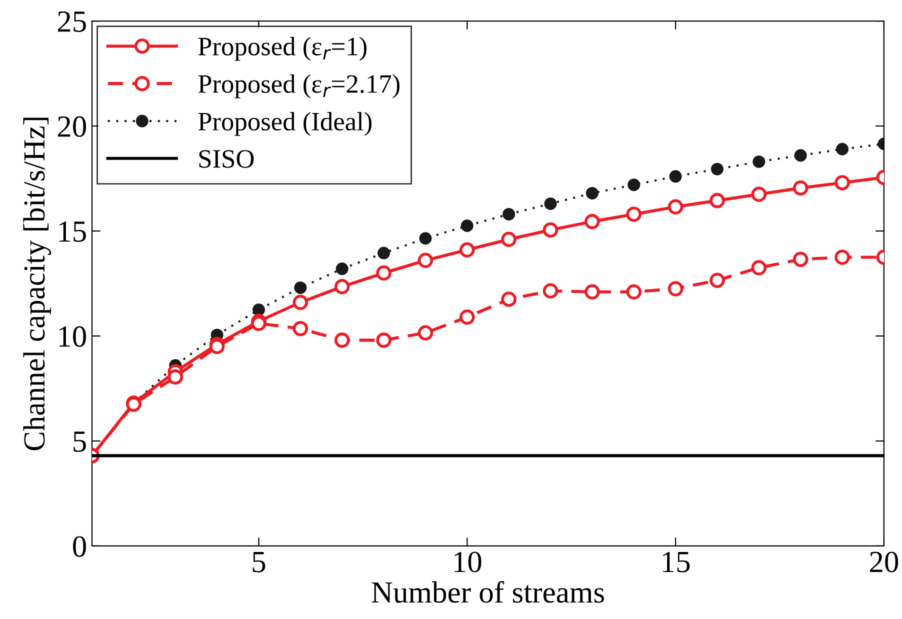 This screenshot has height=619, width=902. What do you see at coordinates (72, 21) in the screenshot?
I see `y-tick-label: 25` at bounding box center [72, 21].